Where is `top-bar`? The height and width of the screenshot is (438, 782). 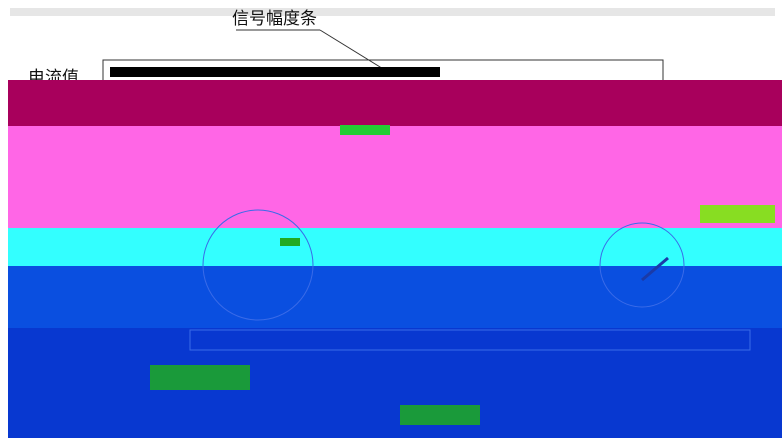 top-bar is located at coordinates (392, 12).